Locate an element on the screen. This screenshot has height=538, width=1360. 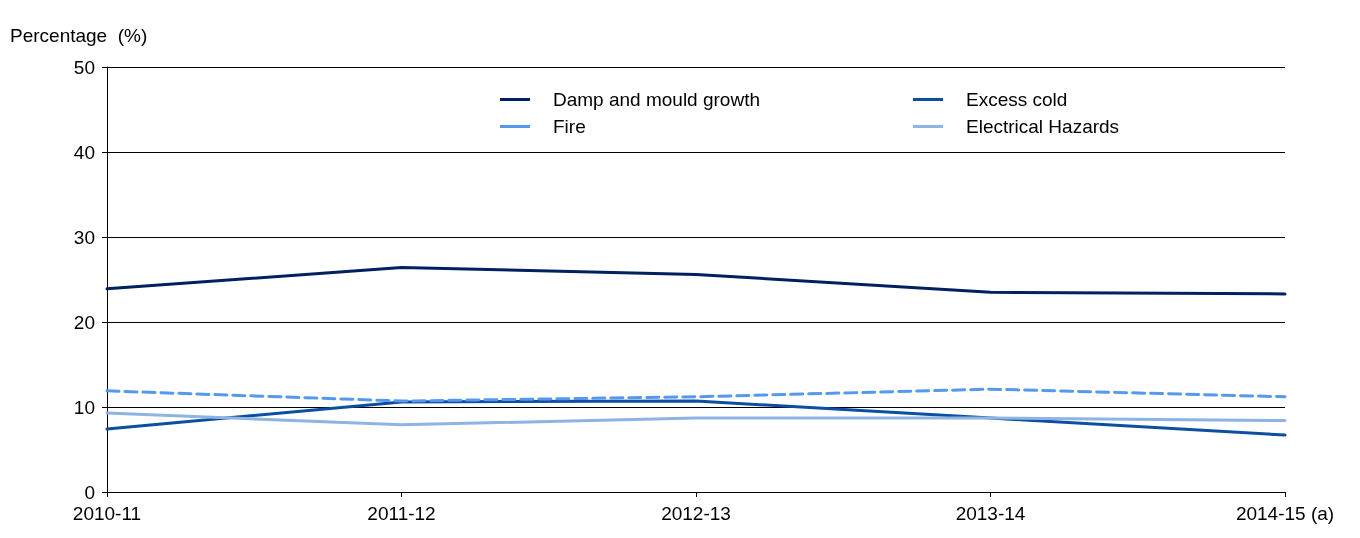
legend-label: Excess cold is located at coordinates (1017, 99).